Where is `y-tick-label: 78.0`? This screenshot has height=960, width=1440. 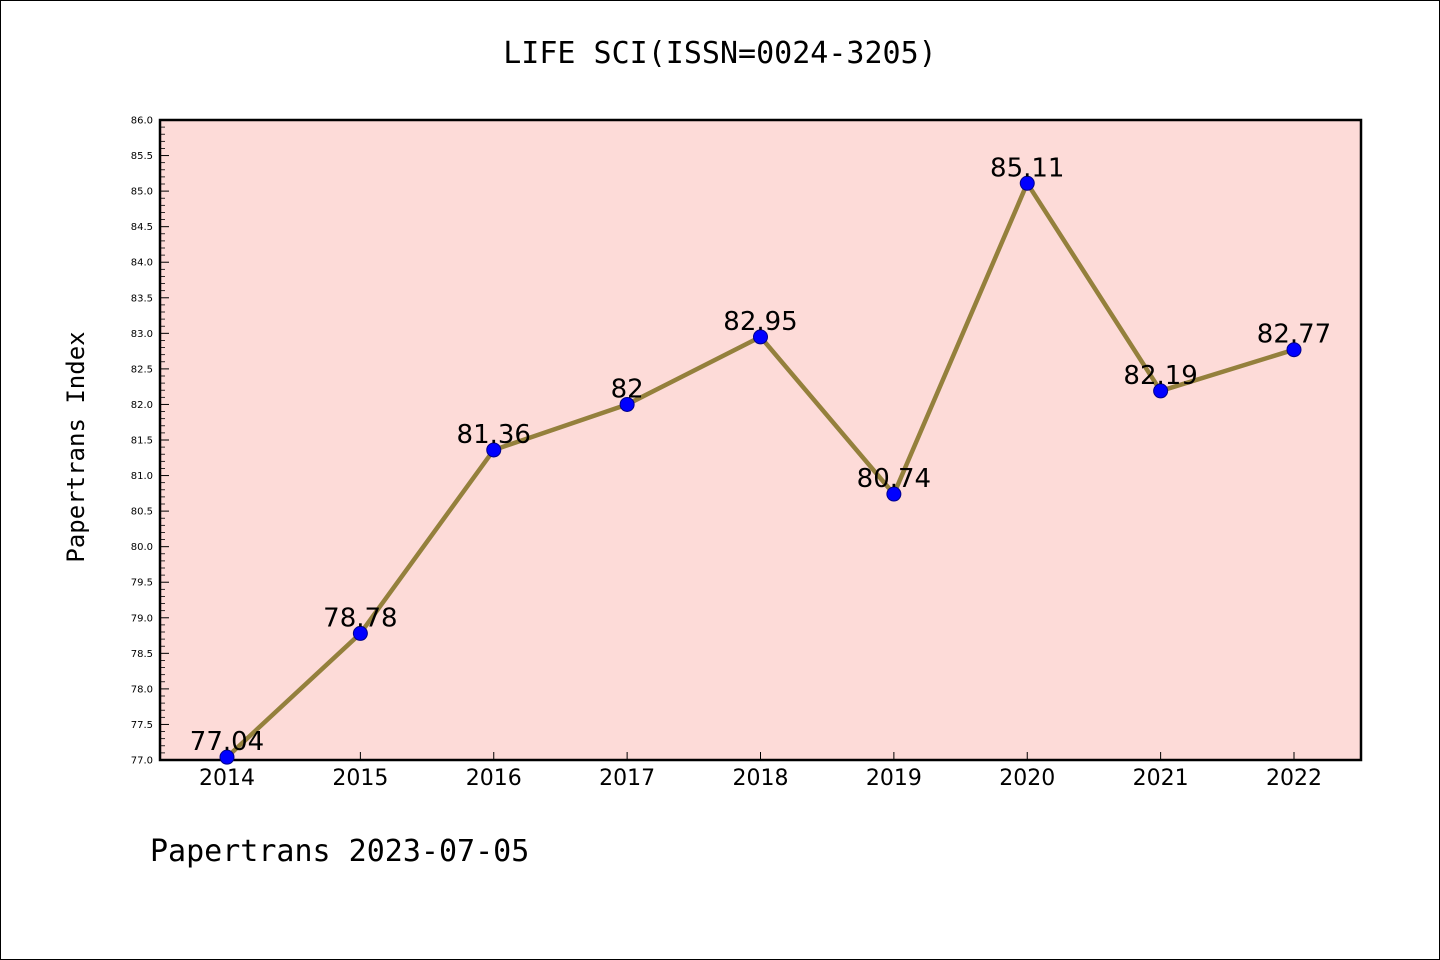
y-tick-label: 78.0 is located at coordinates (142, 689).